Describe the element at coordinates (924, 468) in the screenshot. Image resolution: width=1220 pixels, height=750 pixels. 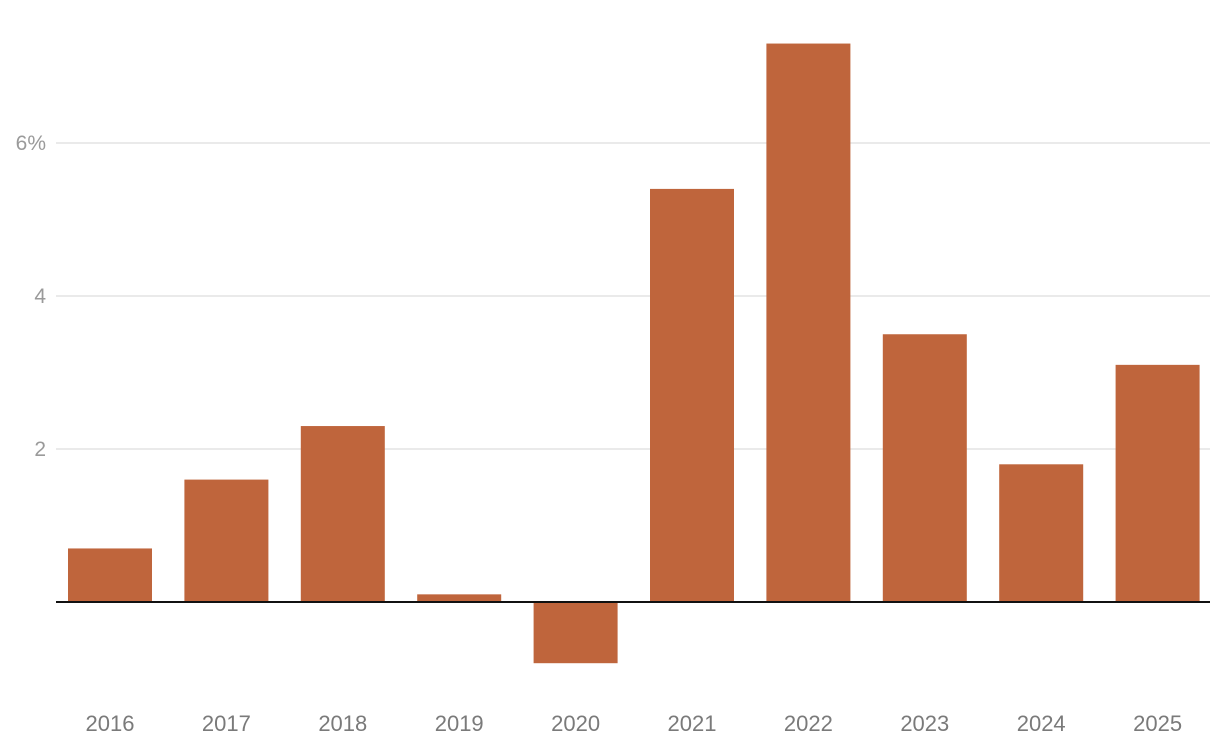
I see `bar-2023` at that location.